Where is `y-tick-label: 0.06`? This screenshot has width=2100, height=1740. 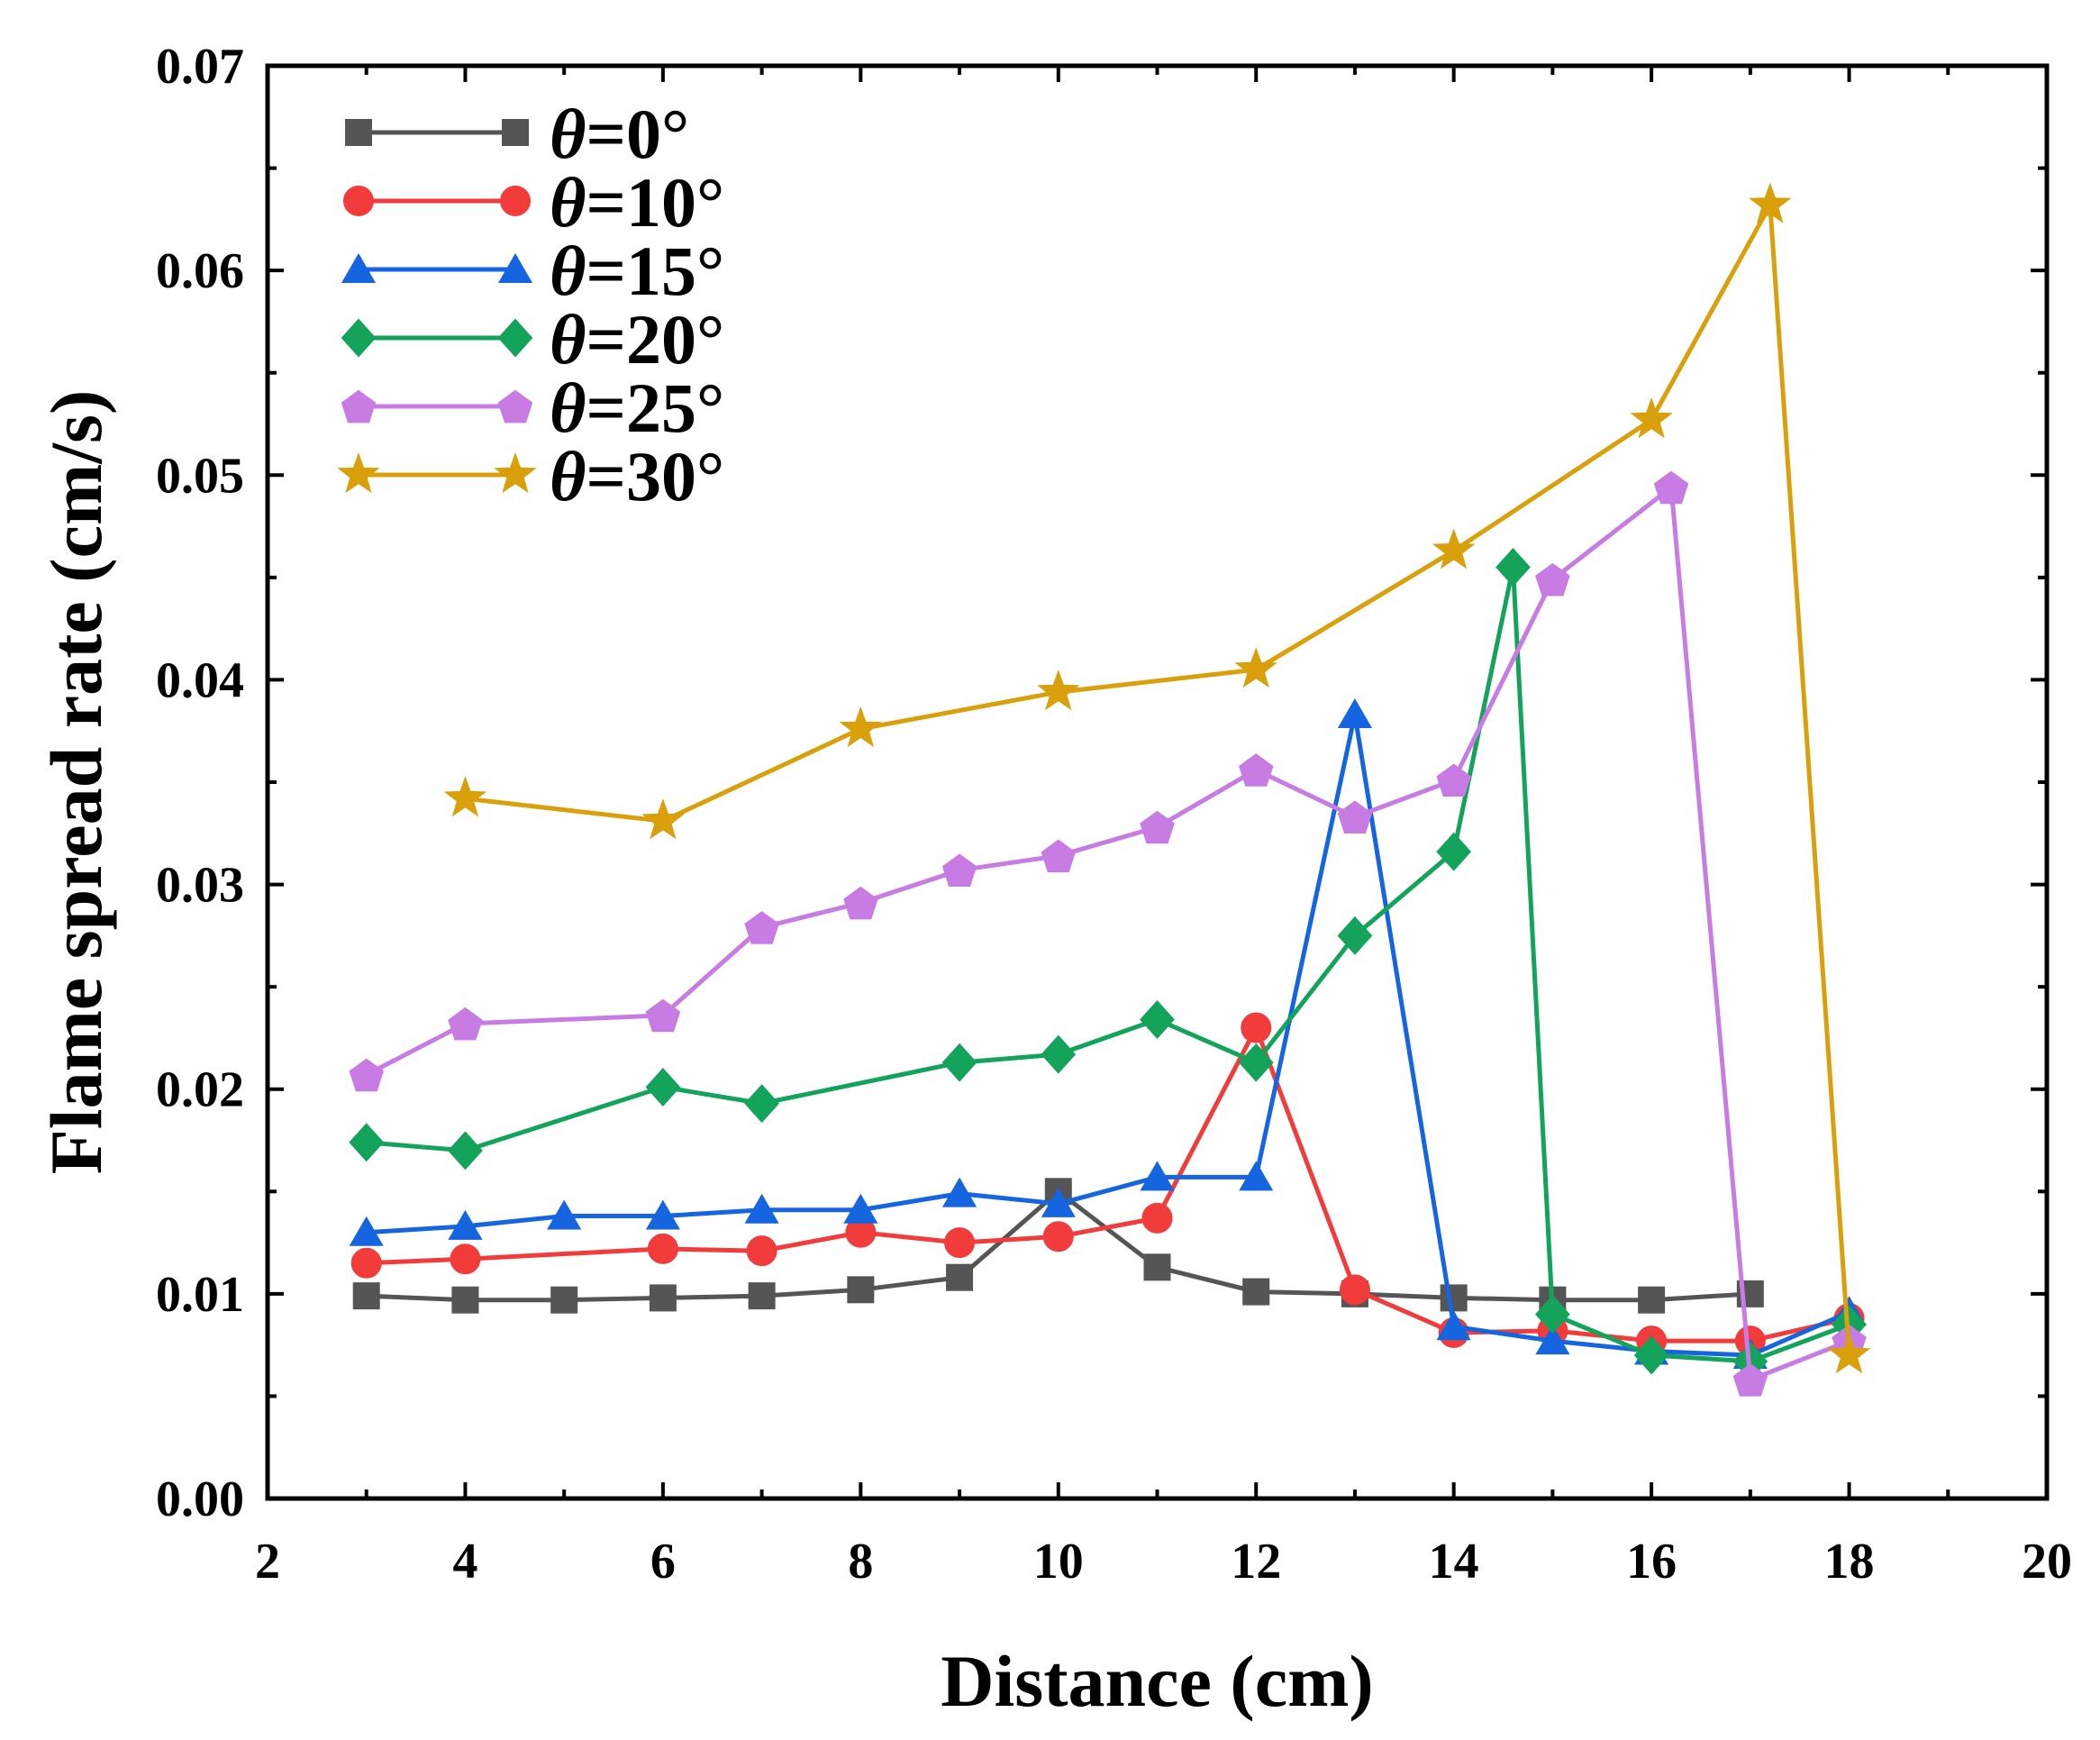 y-tick-label: 0.06 is located at coordinates (200, 271).